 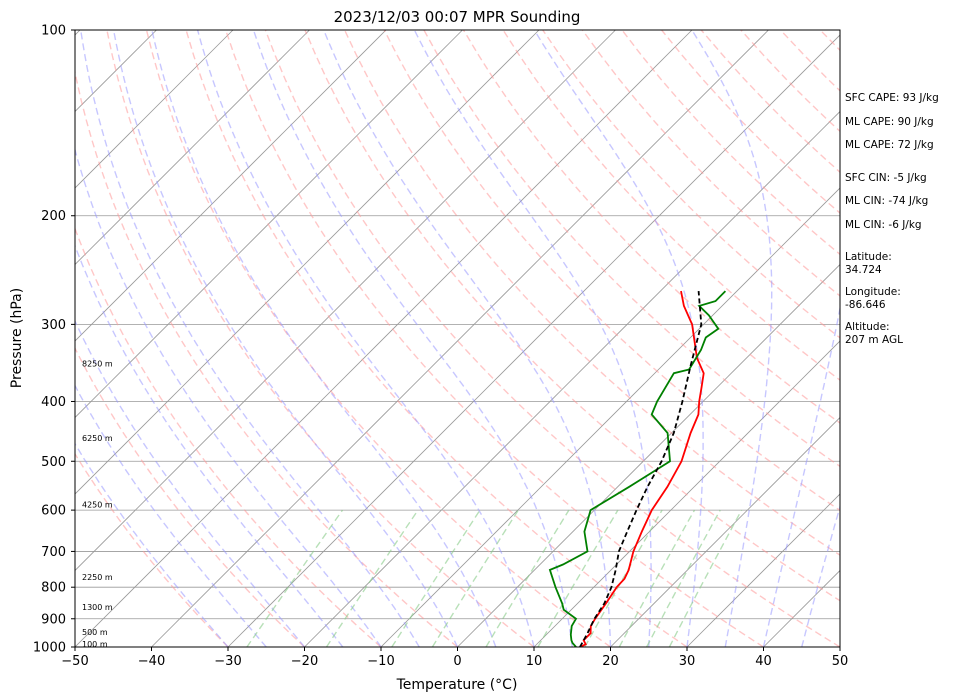 I want to click on ml-cin-text: ML CIN: -74 J/kg, so click(x=887, y=201).